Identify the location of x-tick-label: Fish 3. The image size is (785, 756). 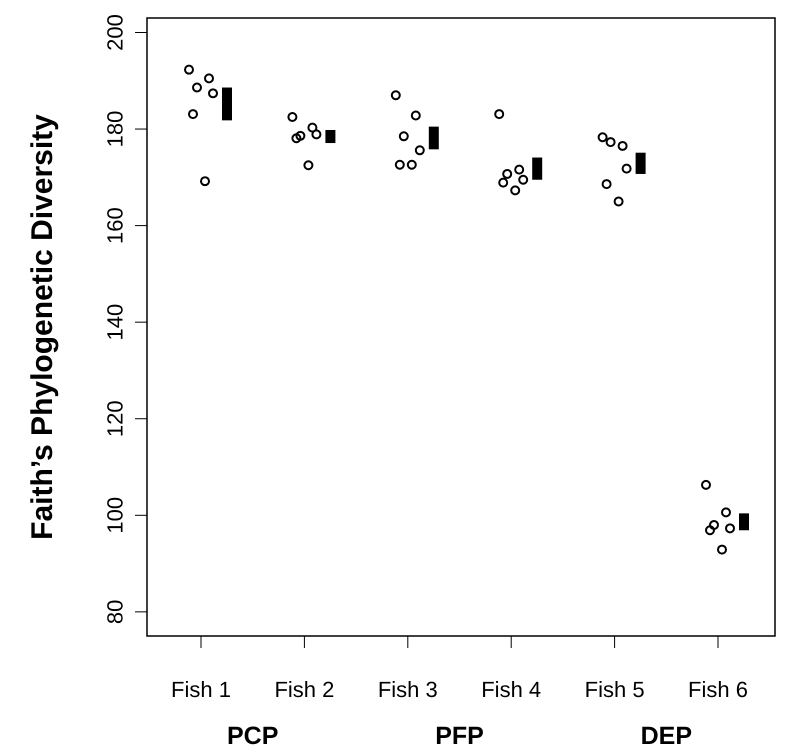
(408, 689).